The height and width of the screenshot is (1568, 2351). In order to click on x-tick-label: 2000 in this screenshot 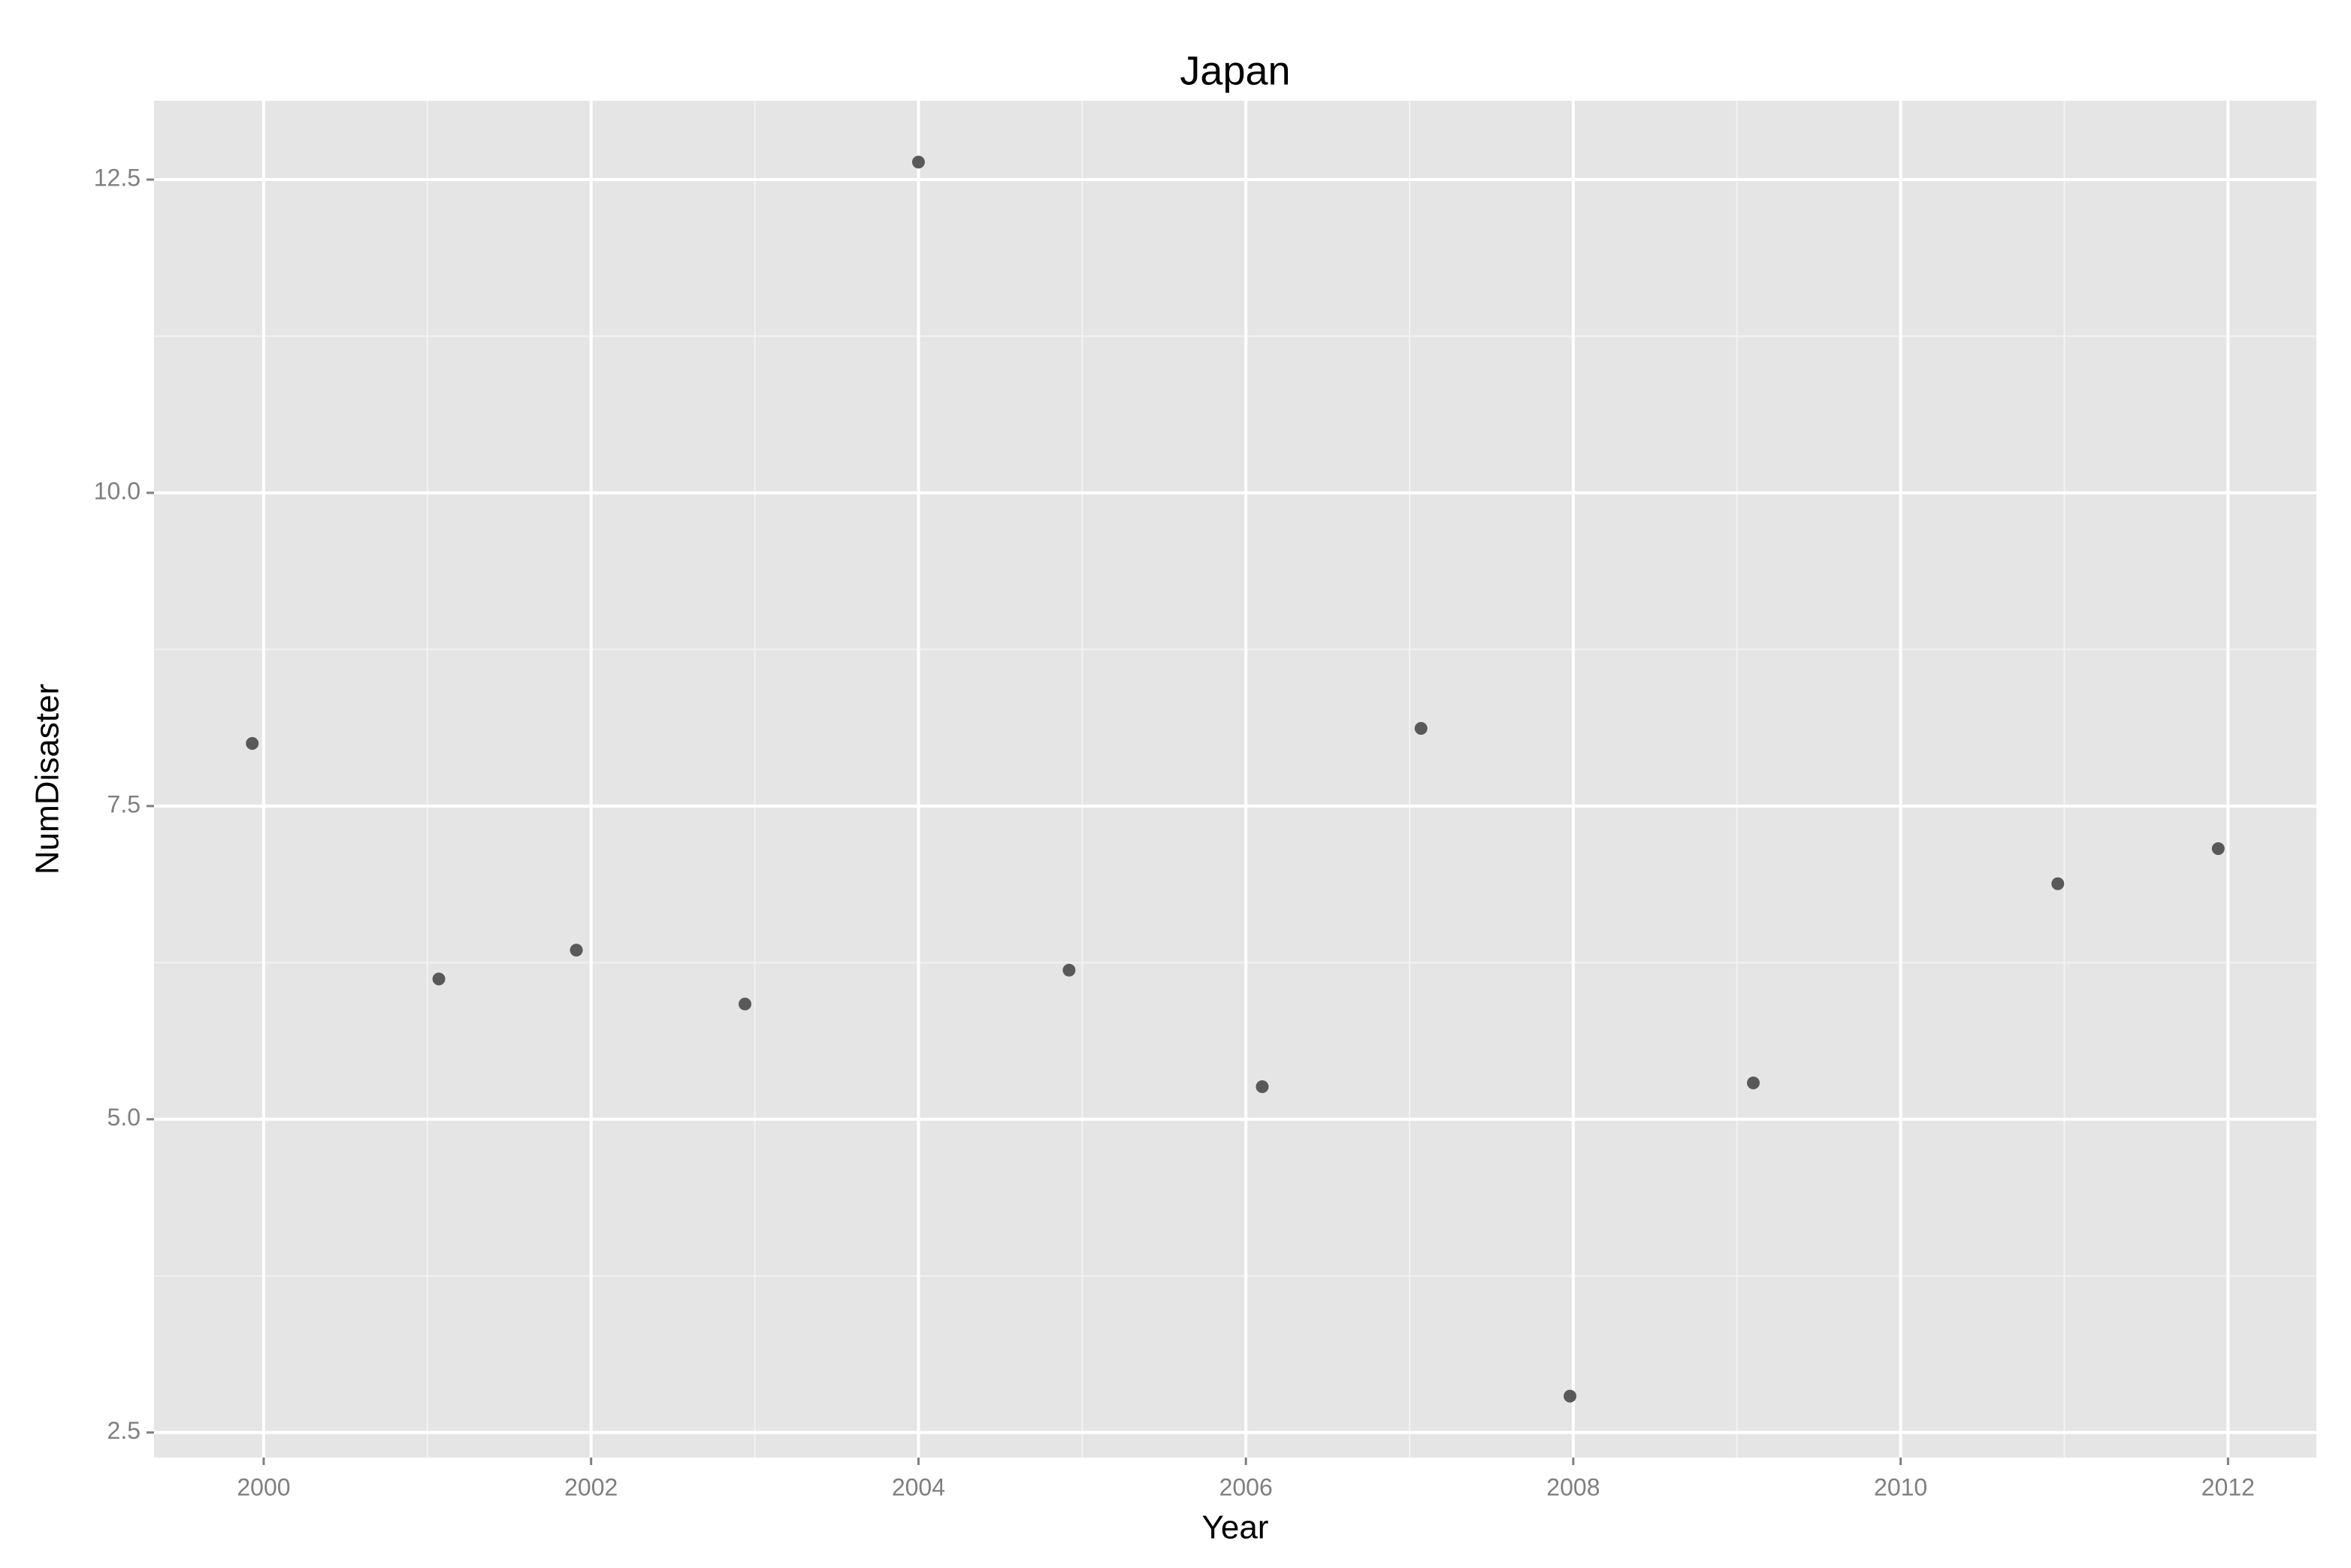, I will do `click(264, 1486)`.